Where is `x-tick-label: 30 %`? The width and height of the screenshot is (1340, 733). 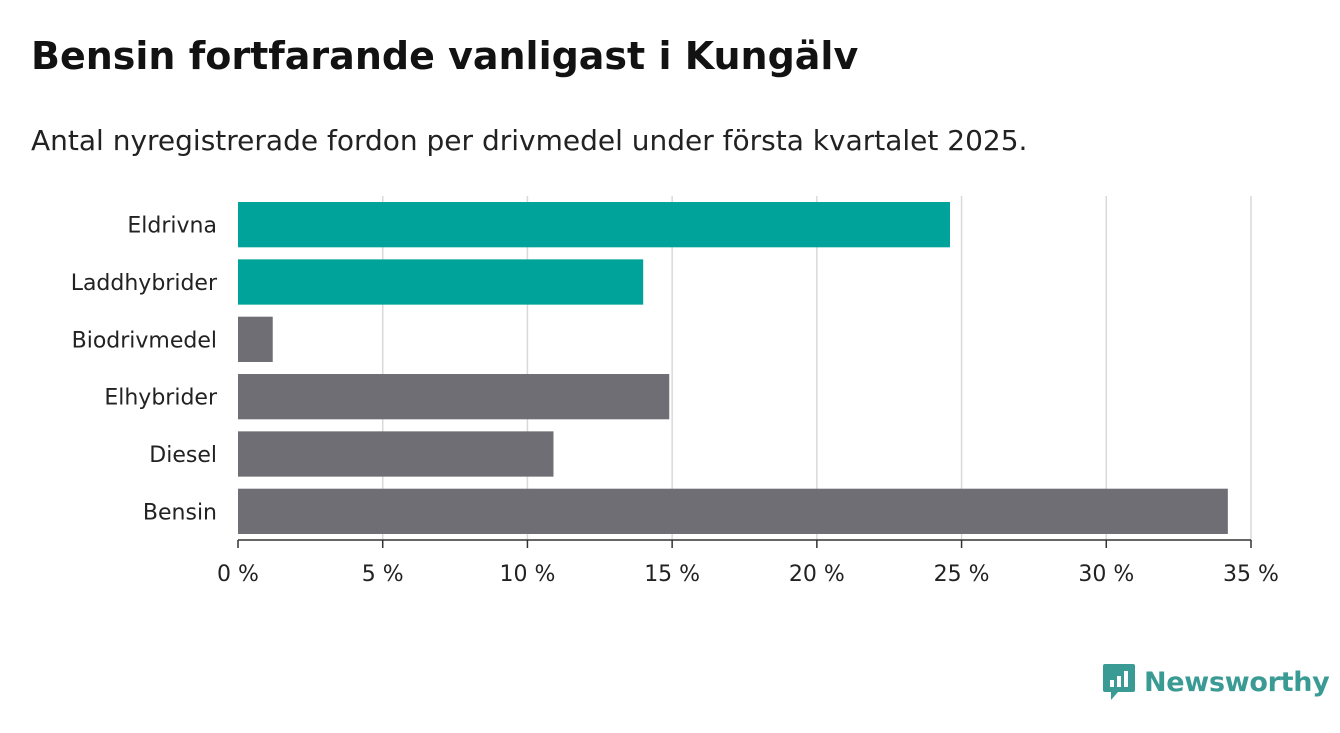
x-tick-label: 30 % is located at coordinates (1106, 574).